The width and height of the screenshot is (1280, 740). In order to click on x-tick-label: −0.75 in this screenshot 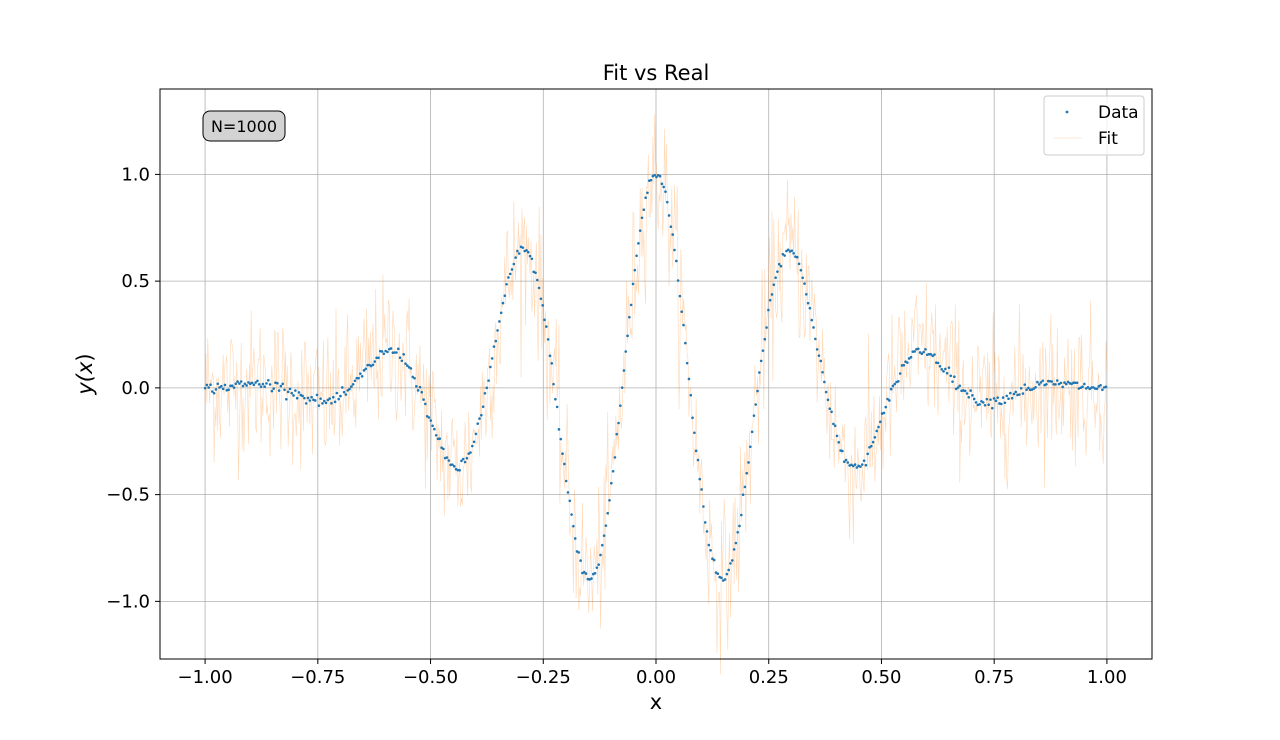, I will do `click(317, 677)`.